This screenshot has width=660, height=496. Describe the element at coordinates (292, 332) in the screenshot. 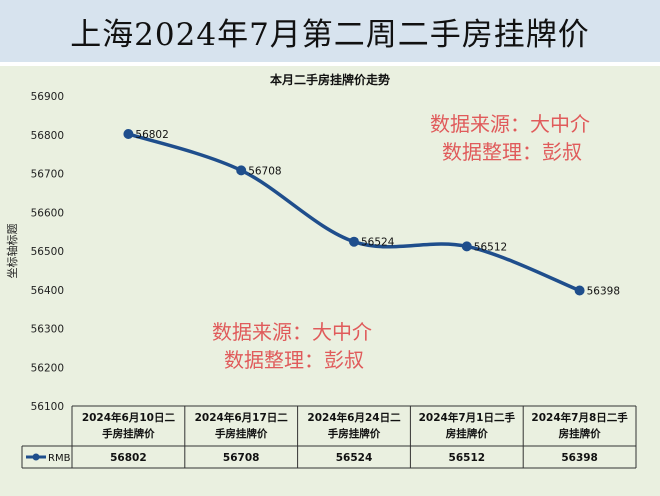

I see `watermark-bottom-line1: 数据来源：大中介` at that location.